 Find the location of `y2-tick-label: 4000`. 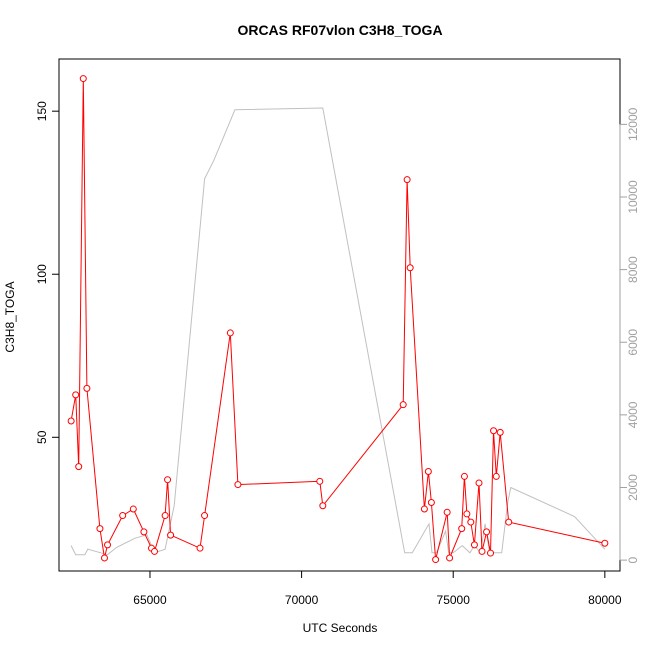

y2-tick-label: 4000 is located at coordinates (633, 414).